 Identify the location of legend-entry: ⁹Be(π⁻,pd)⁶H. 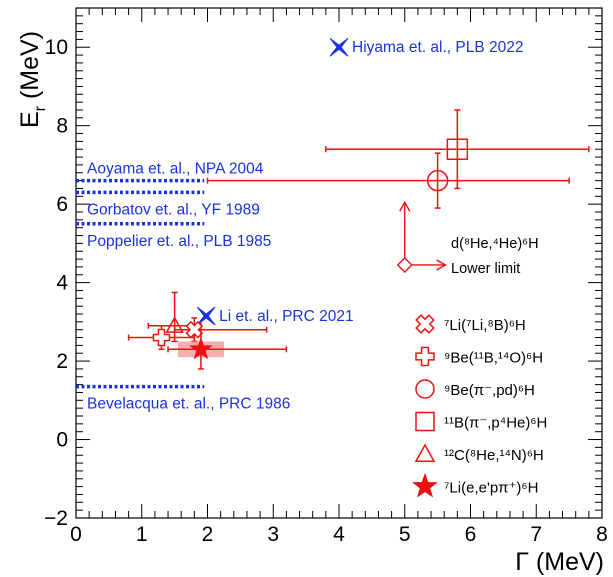
(475, 389).